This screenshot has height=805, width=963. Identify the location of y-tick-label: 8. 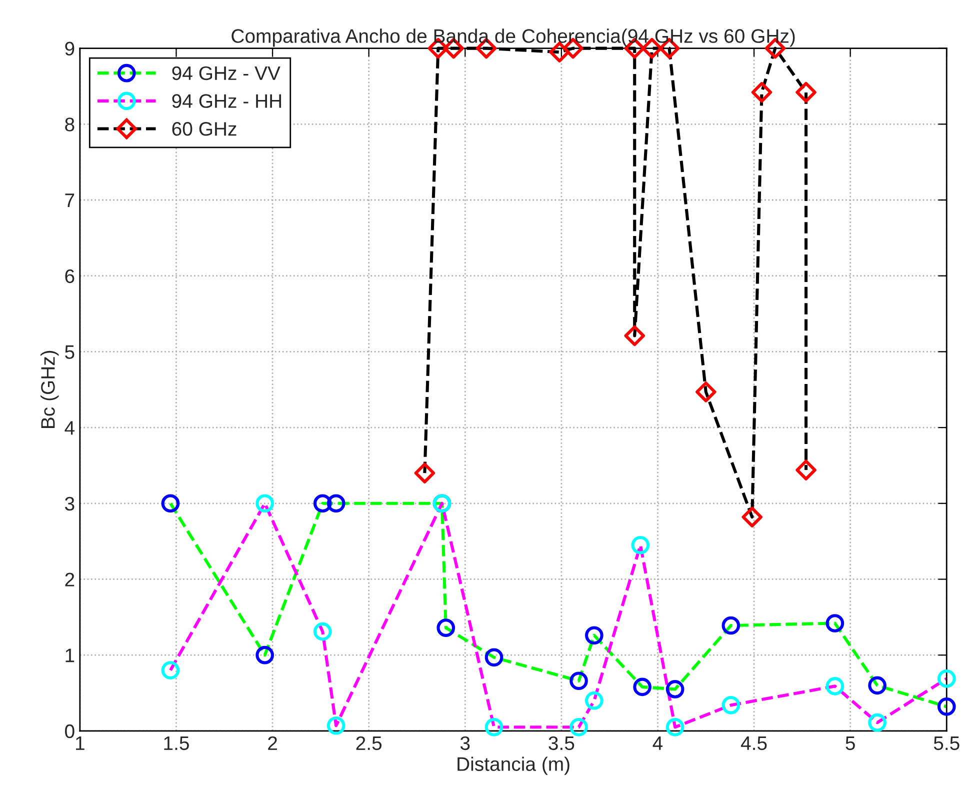
(69, 125).